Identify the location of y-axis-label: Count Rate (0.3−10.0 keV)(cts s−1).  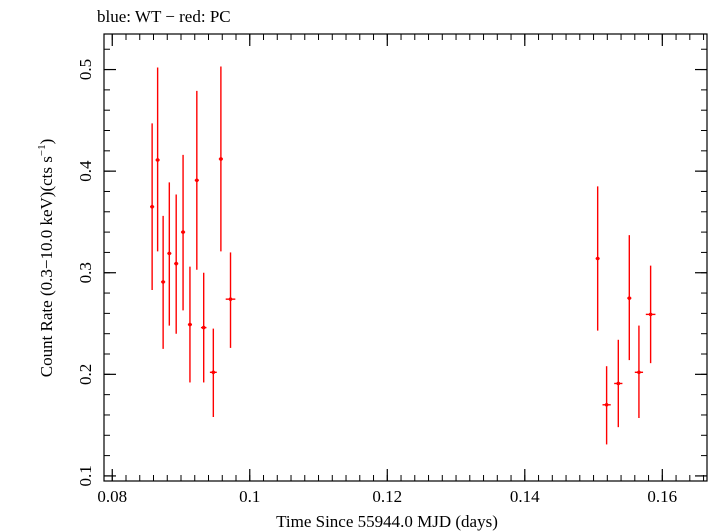
(46, 258).